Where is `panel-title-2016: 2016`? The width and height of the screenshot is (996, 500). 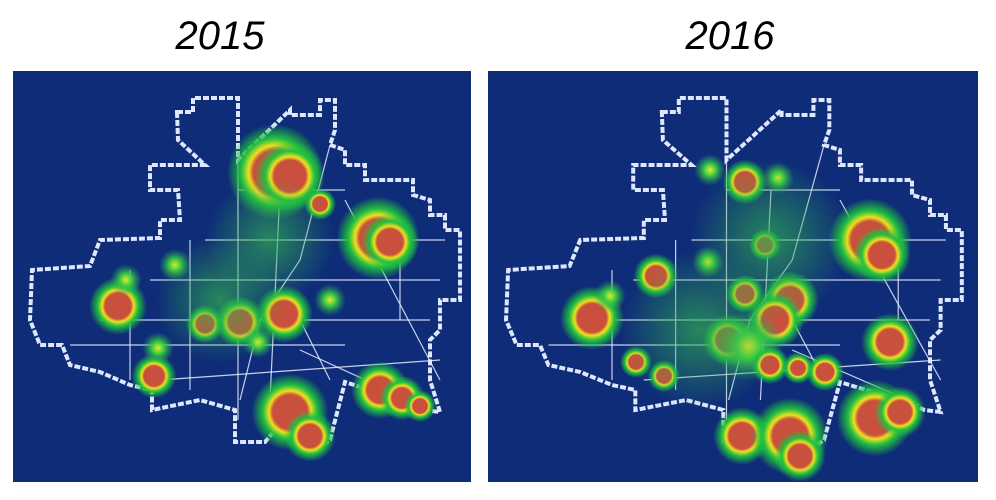 panel-title-2016: 2016 is located at coordinates (730, 36).